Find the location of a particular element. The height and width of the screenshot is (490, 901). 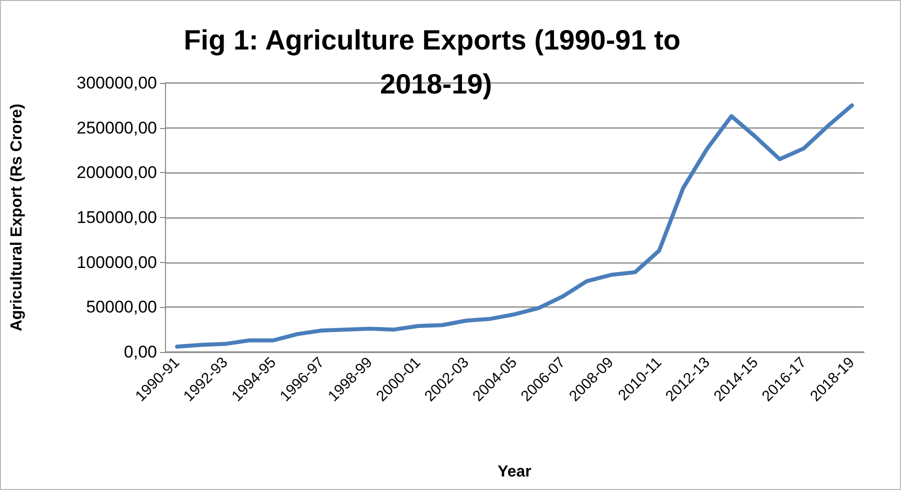

y-tick-label: 0,00 is located at coordinates (140, 352).